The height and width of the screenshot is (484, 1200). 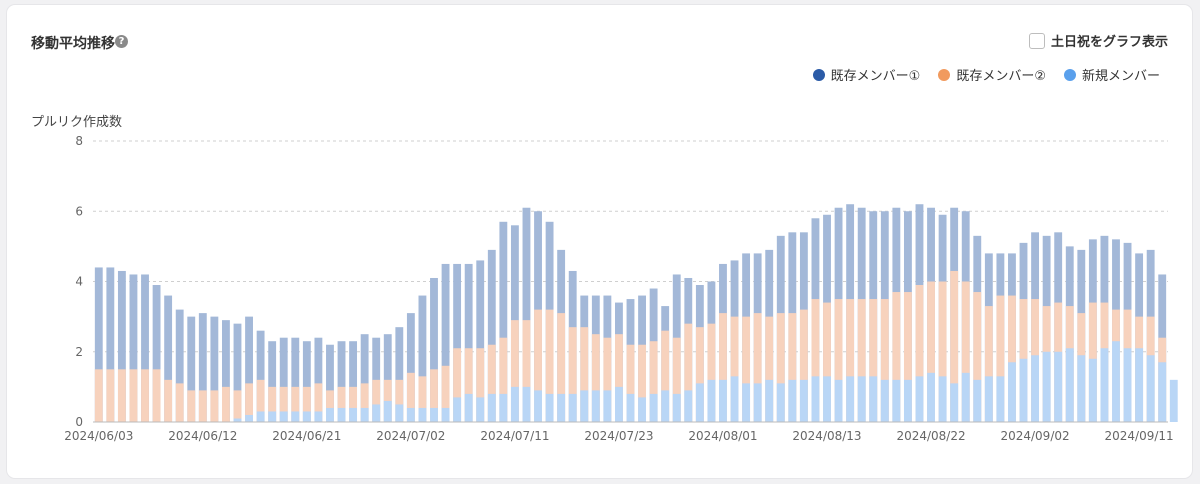 I want to click on x-tick-label: 2024/09/11, so click(x=1139, y=436).